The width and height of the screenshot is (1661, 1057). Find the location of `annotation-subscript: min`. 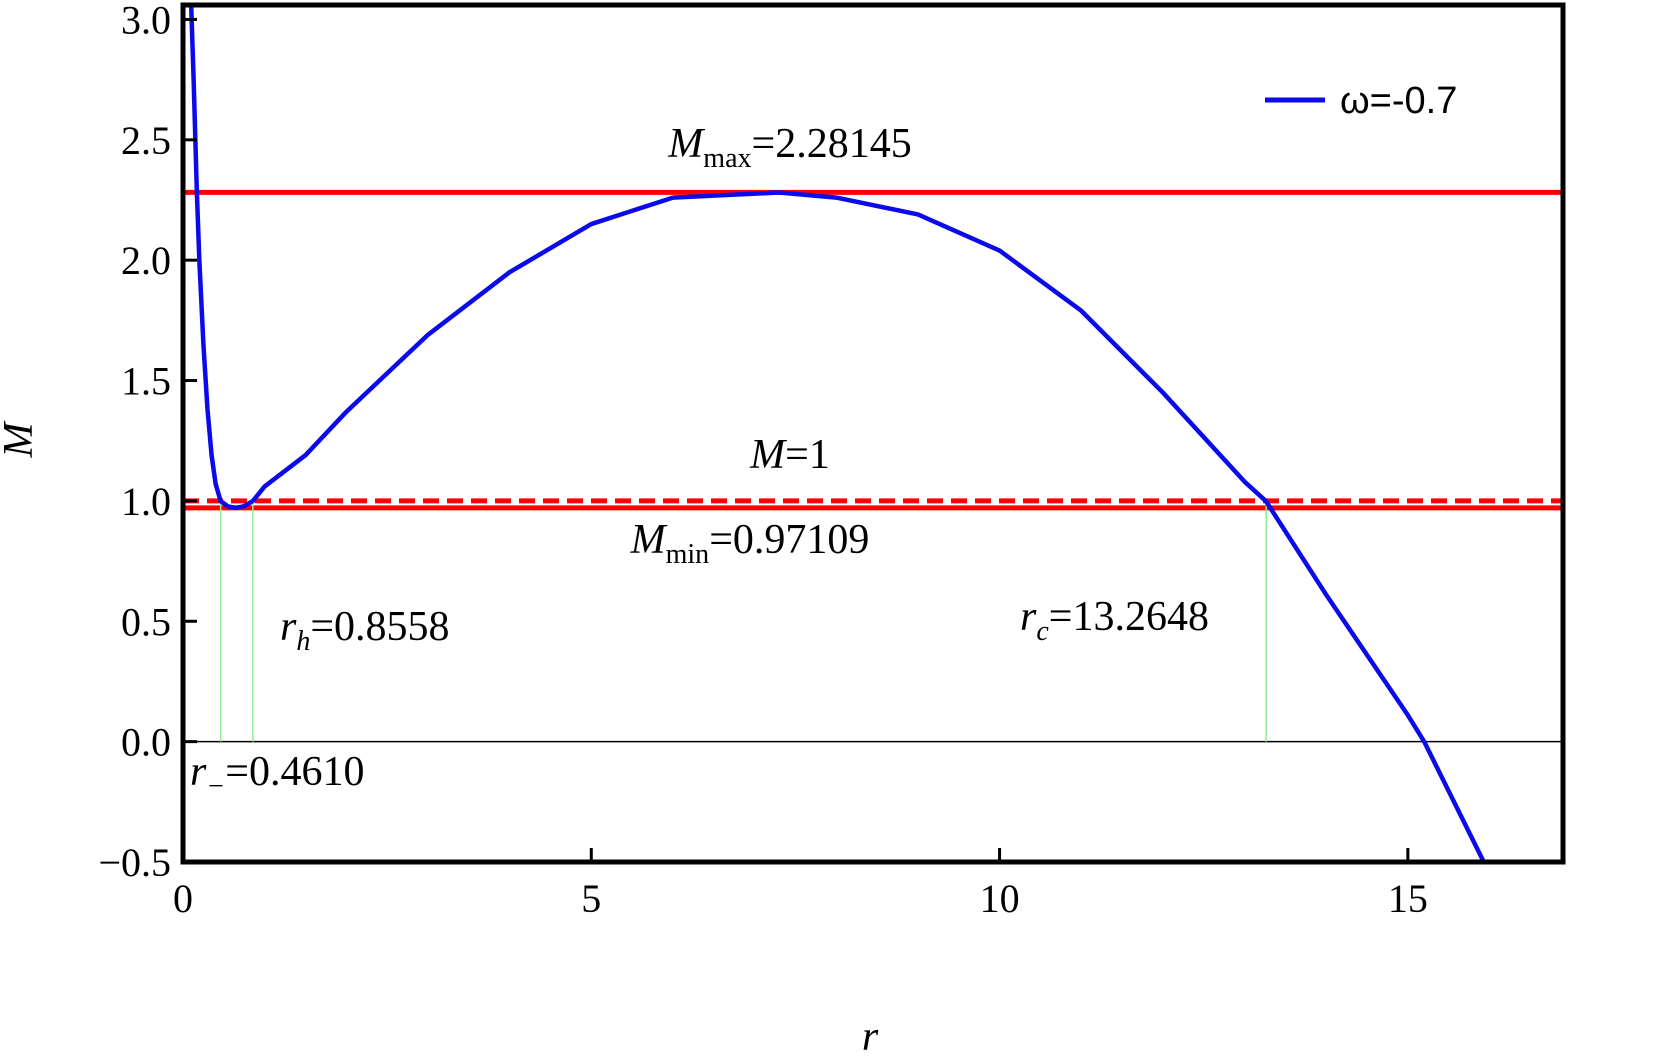

annotation-subscript: min is located at coordinates (688, 554).